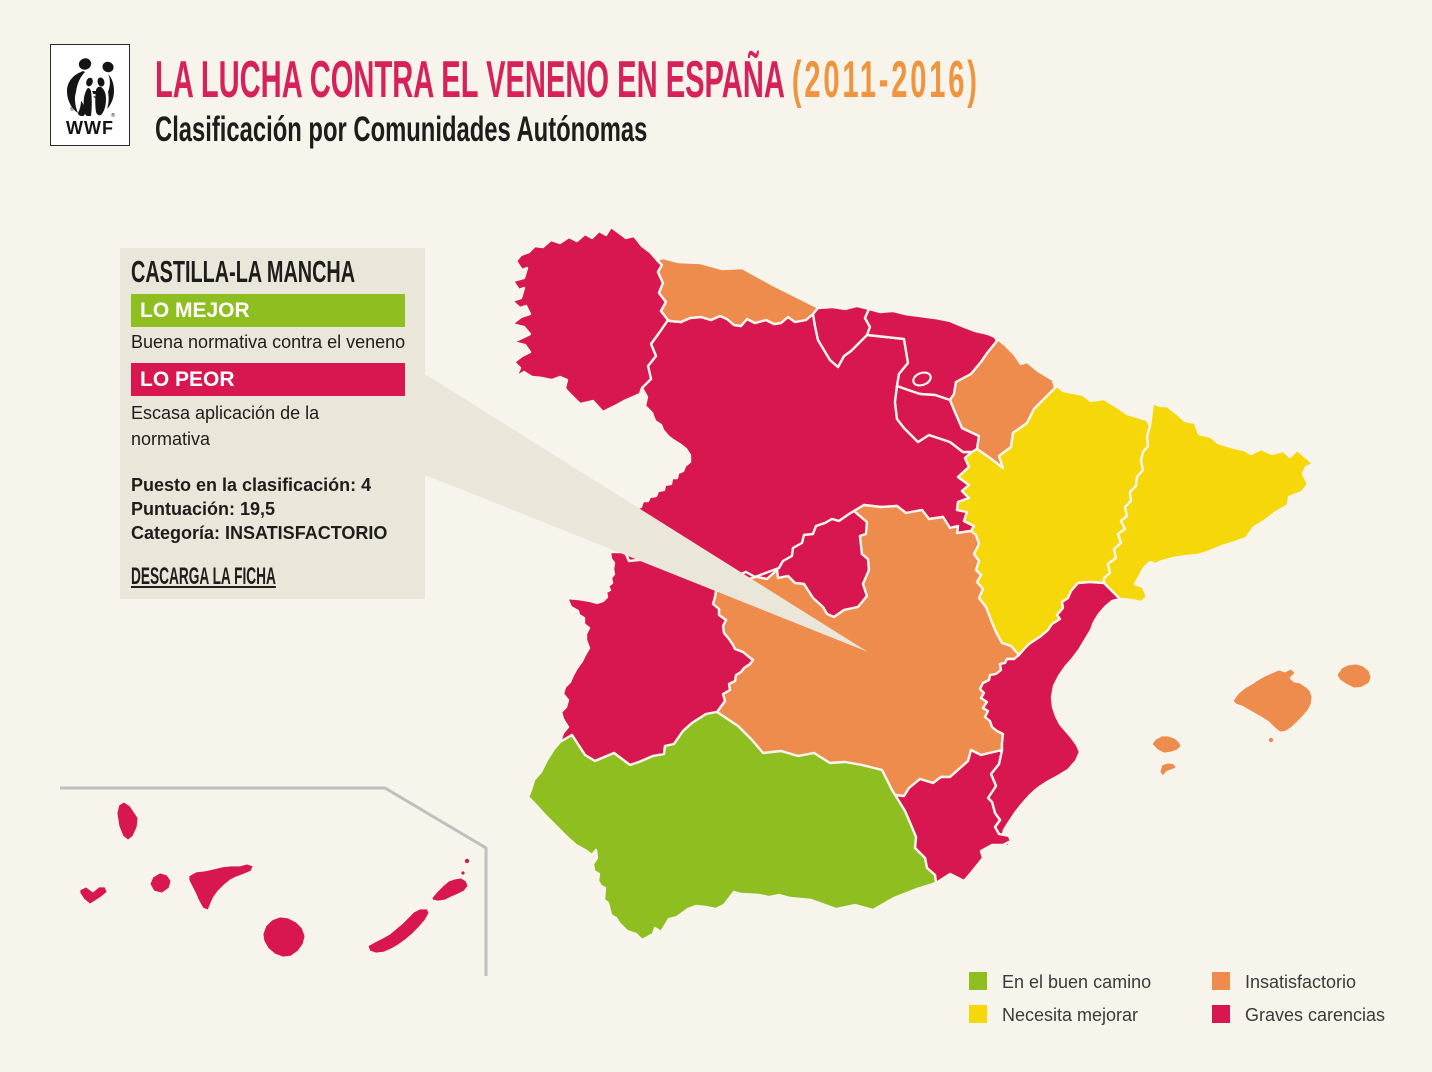  I want to click on svg-text: WWF, so click(90, 128).